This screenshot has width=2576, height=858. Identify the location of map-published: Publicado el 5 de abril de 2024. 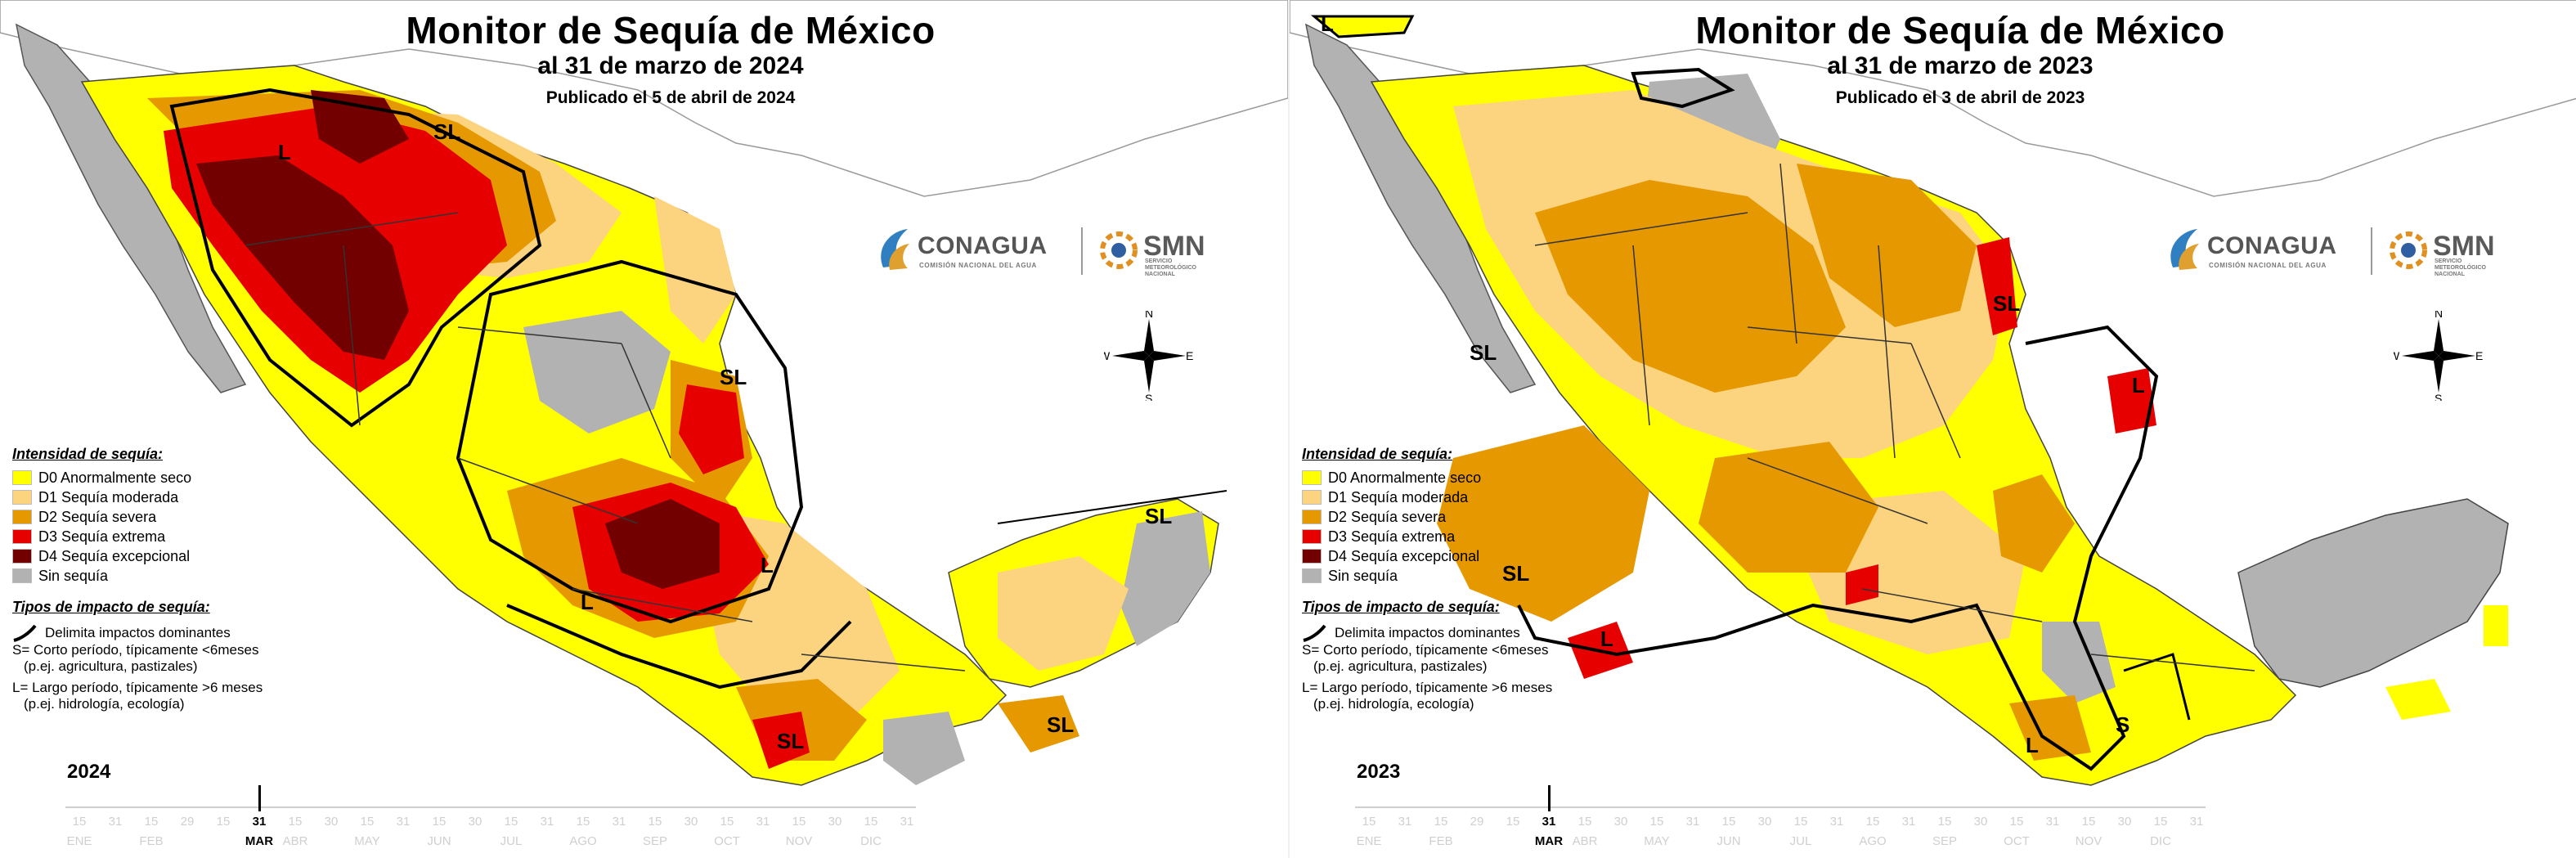
(671, 97).